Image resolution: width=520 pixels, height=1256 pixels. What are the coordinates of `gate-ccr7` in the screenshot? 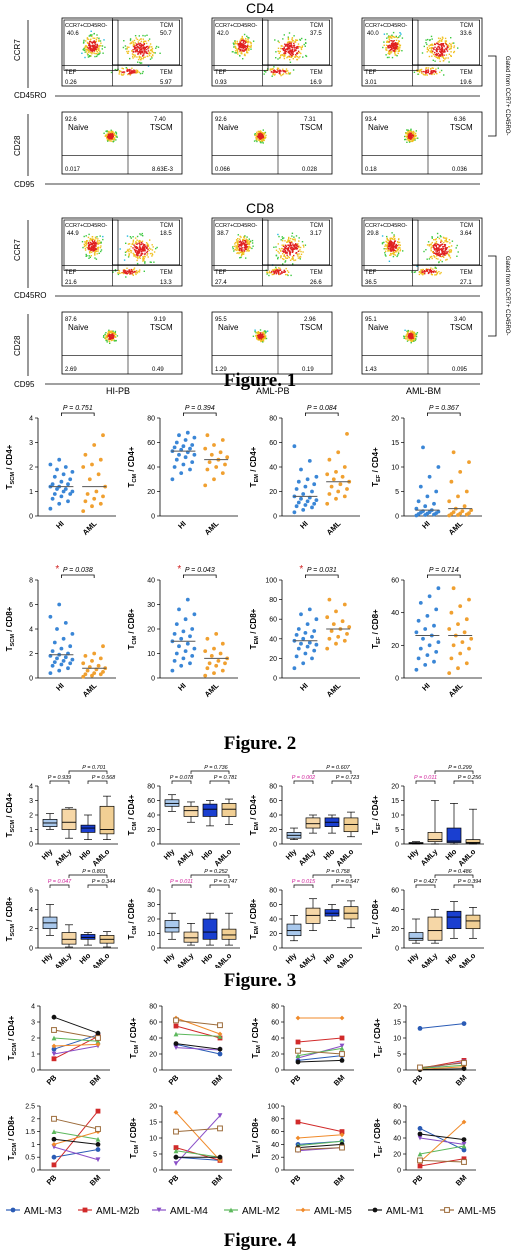 It's located at (391, 245).